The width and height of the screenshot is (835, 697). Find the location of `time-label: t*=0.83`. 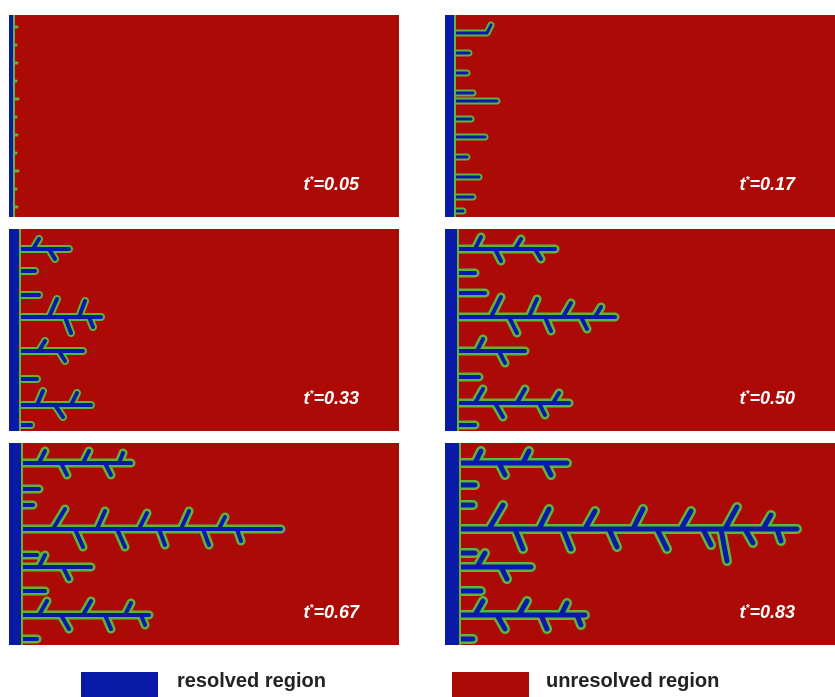

time-label: t*=0.83 is located at coordinates (767, 612).